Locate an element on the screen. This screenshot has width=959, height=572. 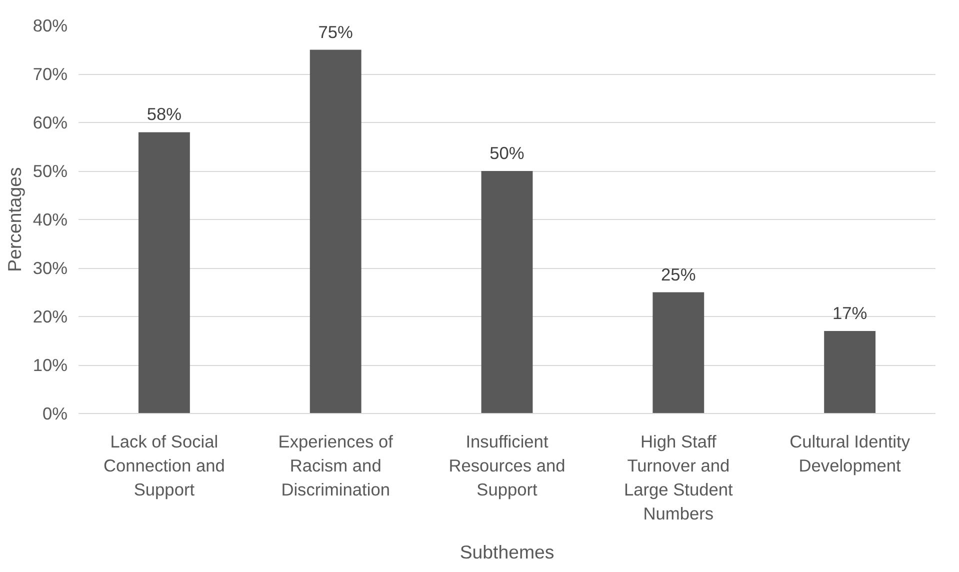
y-tick-label: 0% is located at coordinates (55, 414).